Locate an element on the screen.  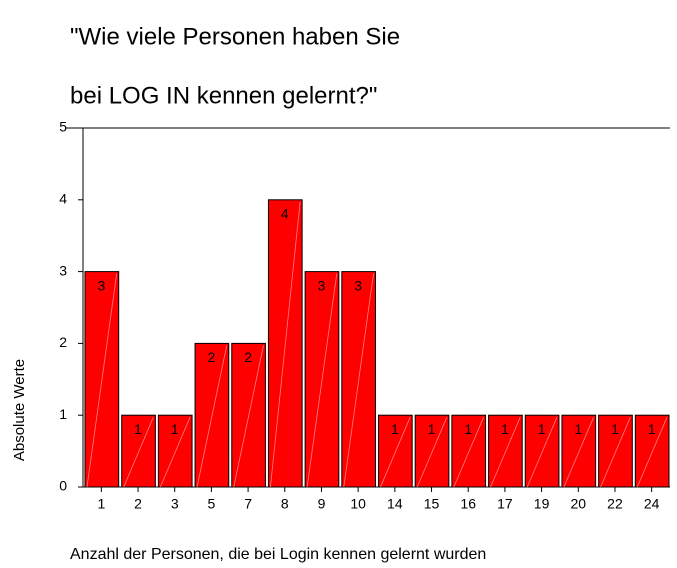
x-tick-label: 9 is located at coordinates (322, 504).